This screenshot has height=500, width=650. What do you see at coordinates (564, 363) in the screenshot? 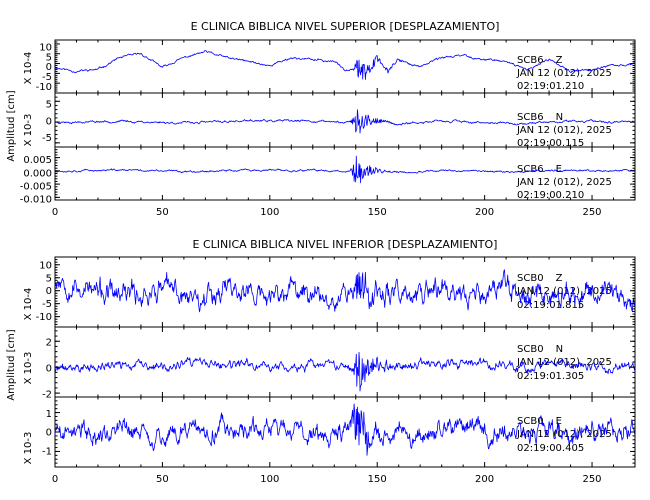
I see `station-annotation: SCB0 N JAN 12 (012), 2025 02:19:01.305` at bounding box center [564, 363].